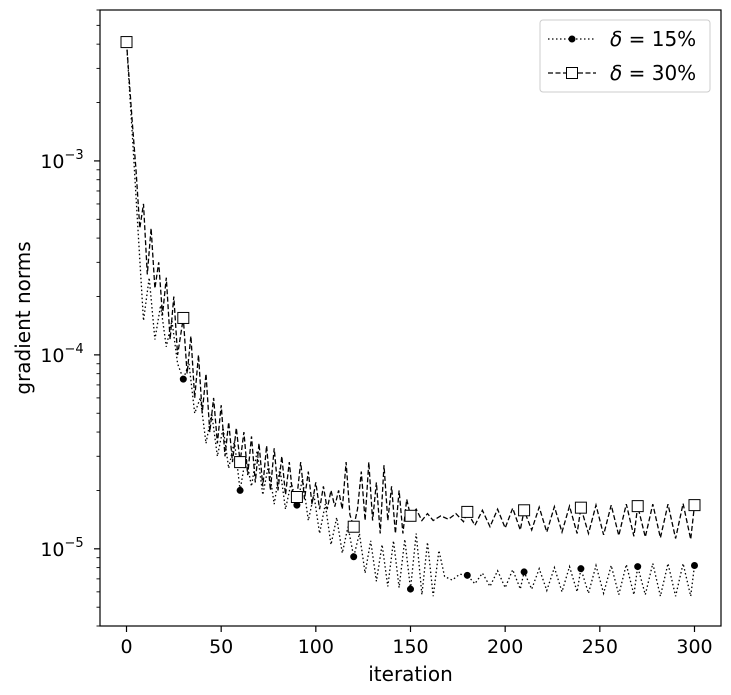 This screenshot has height=695, width=731. I want to click on legend-box, so click(625, 56).